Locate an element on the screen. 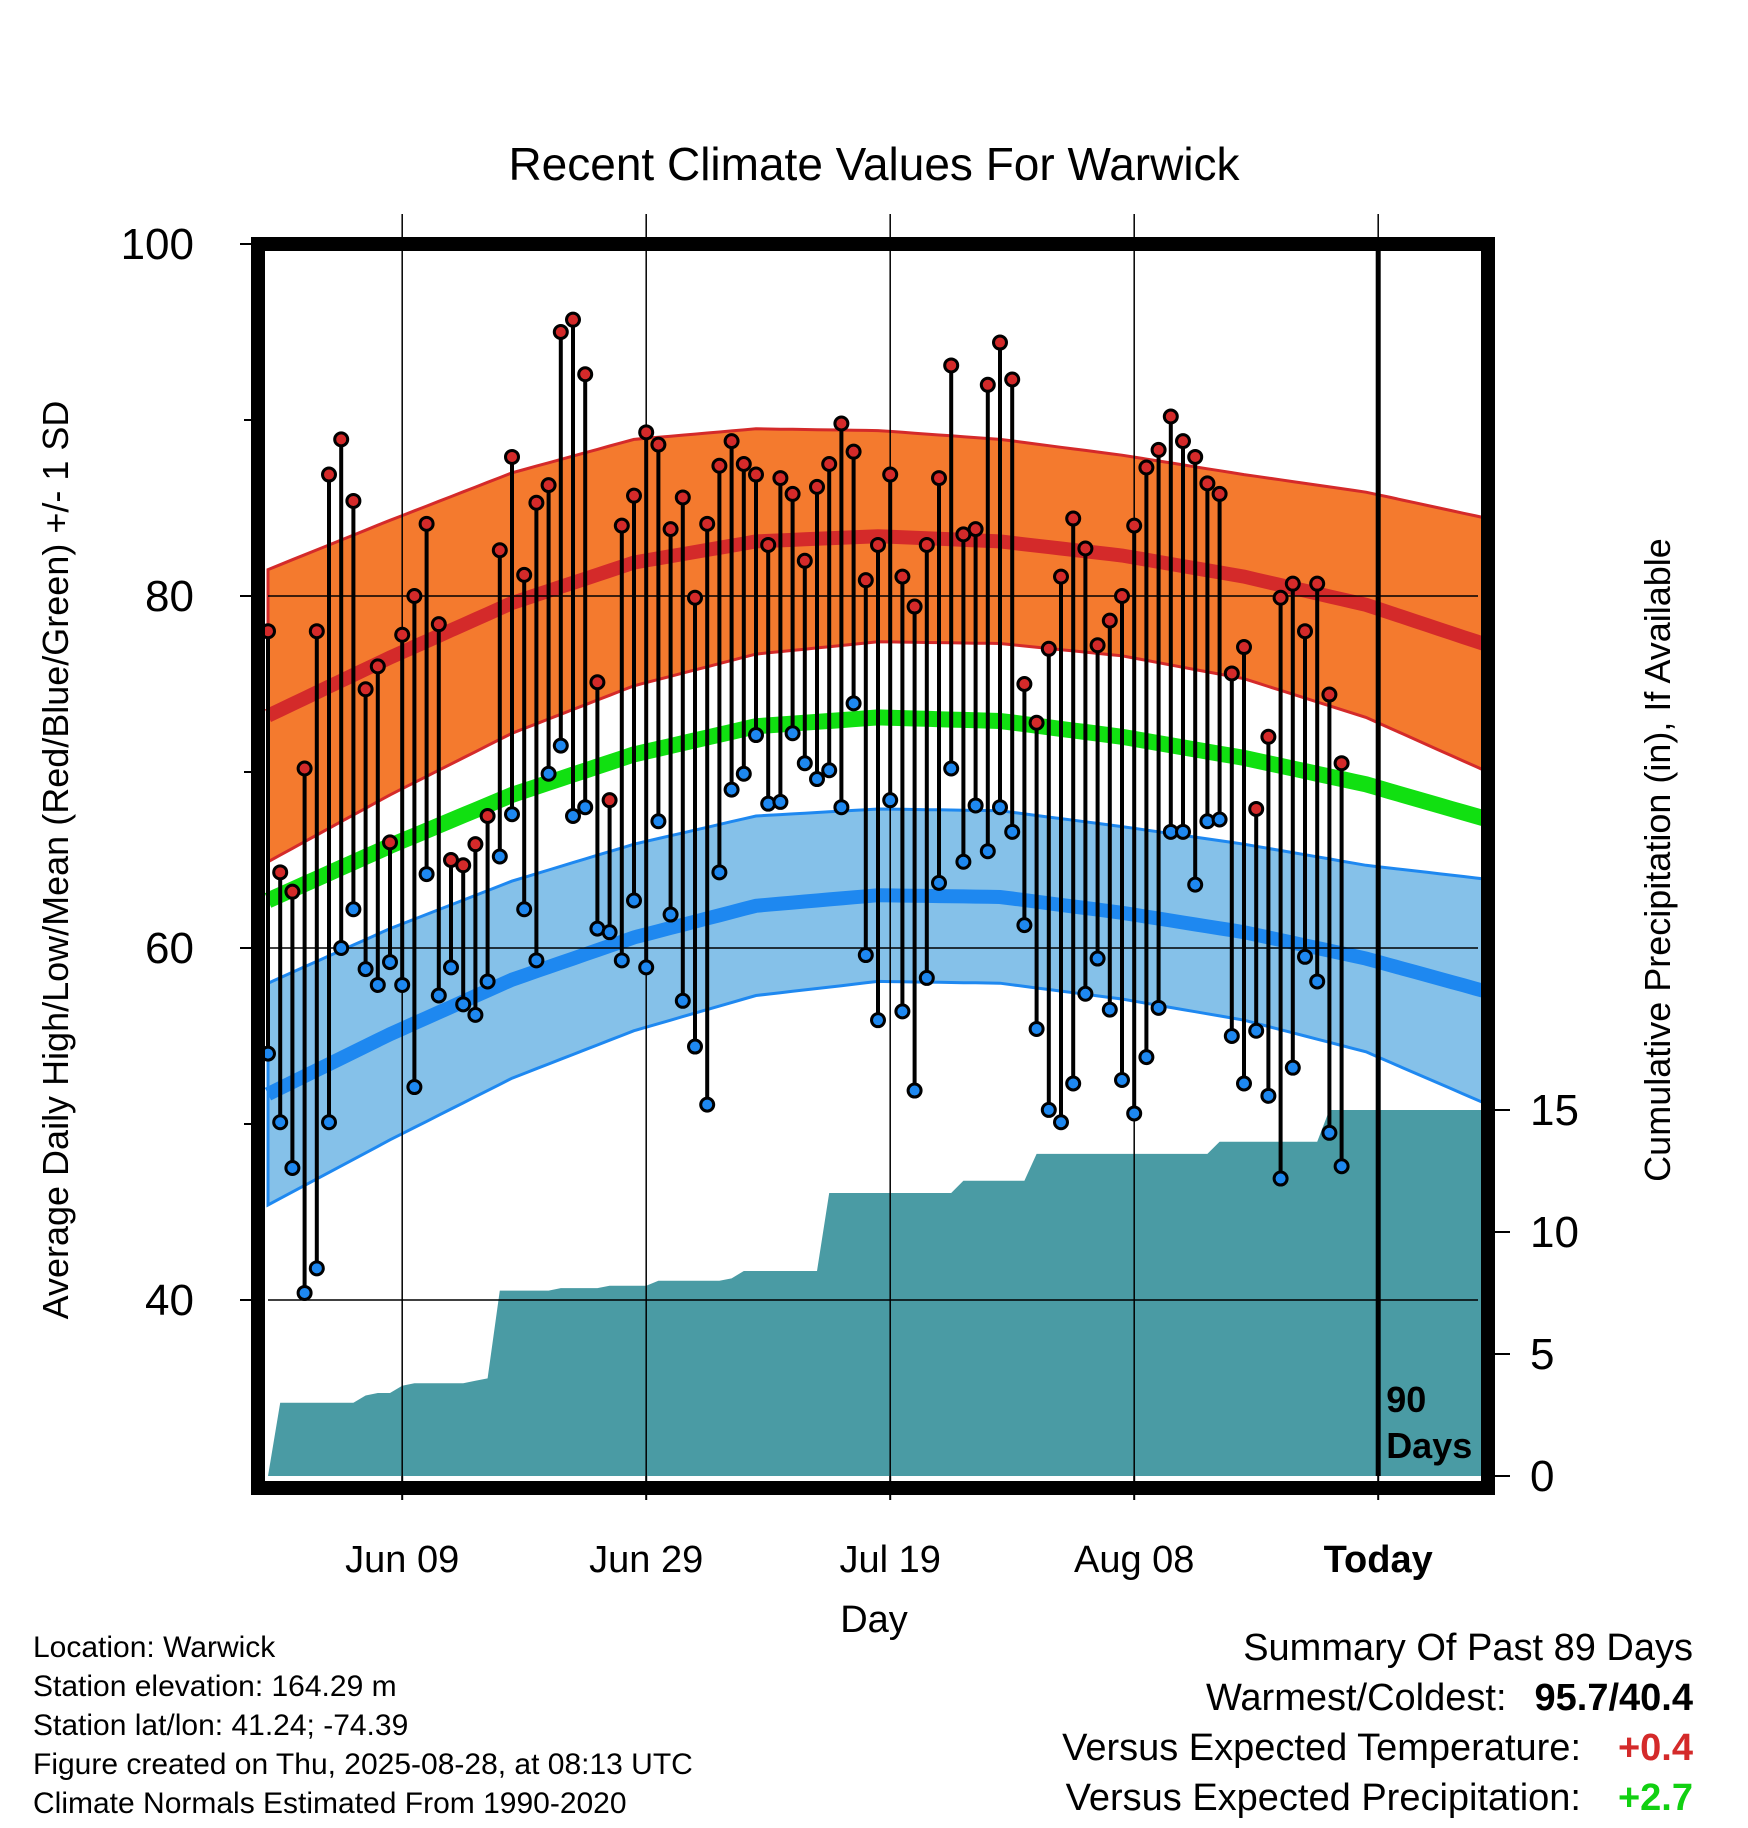 This screenshot has width=1748, height=1828. high-normal-line is located at coordinates (877, 626).